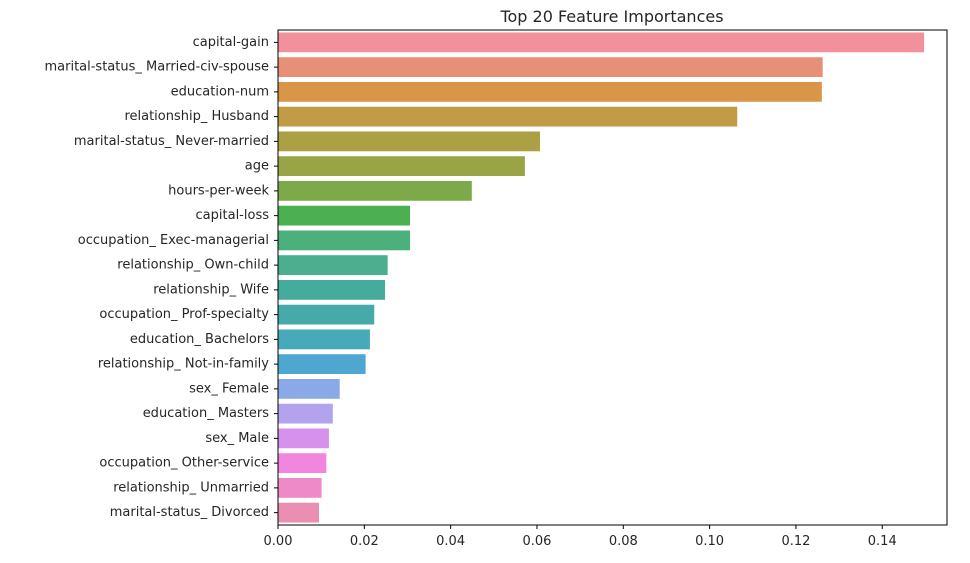 This screenshot has width=970, height=563. I want to click on y-tick-label: occupation_ Exec-managerial, so click(173, 240).